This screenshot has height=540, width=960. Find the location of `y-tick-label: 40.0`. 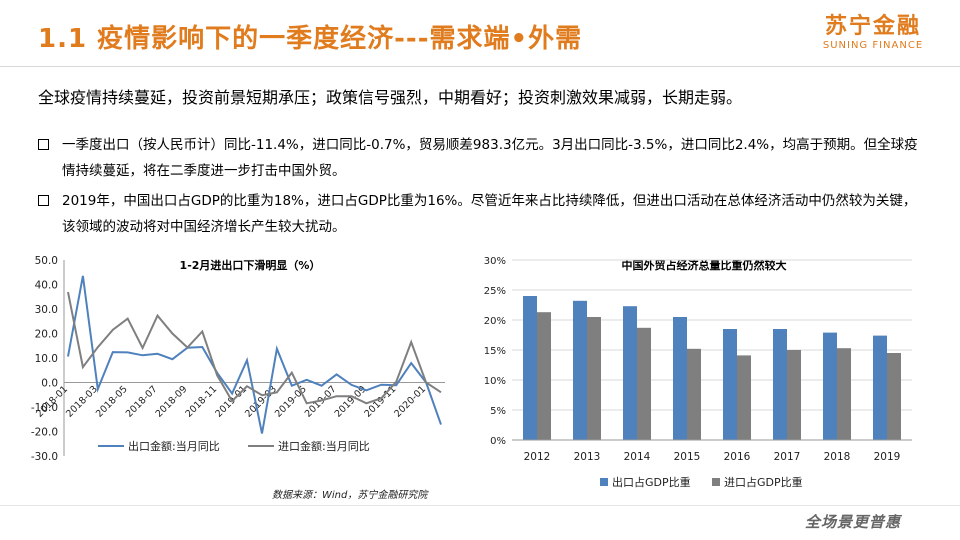

y-tick-label: 40.0 is located at coordinates (46, 286).